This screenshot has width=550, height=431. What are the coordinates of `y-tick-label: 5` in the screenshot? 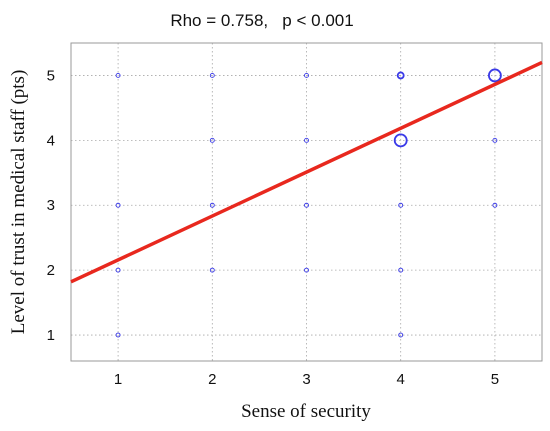 It's located at (51, 75).